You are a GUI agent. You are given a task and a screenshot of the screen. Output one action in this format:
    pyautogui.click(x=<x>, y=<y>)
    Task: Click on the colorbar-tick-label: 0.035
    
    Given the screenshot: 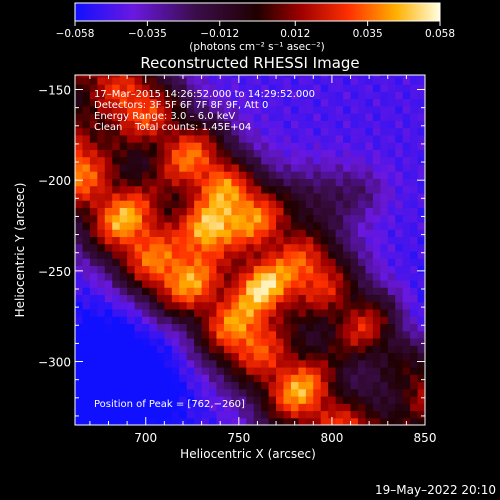 What is the action you would take?
    pyautogui.click(x=368, y=34)
    